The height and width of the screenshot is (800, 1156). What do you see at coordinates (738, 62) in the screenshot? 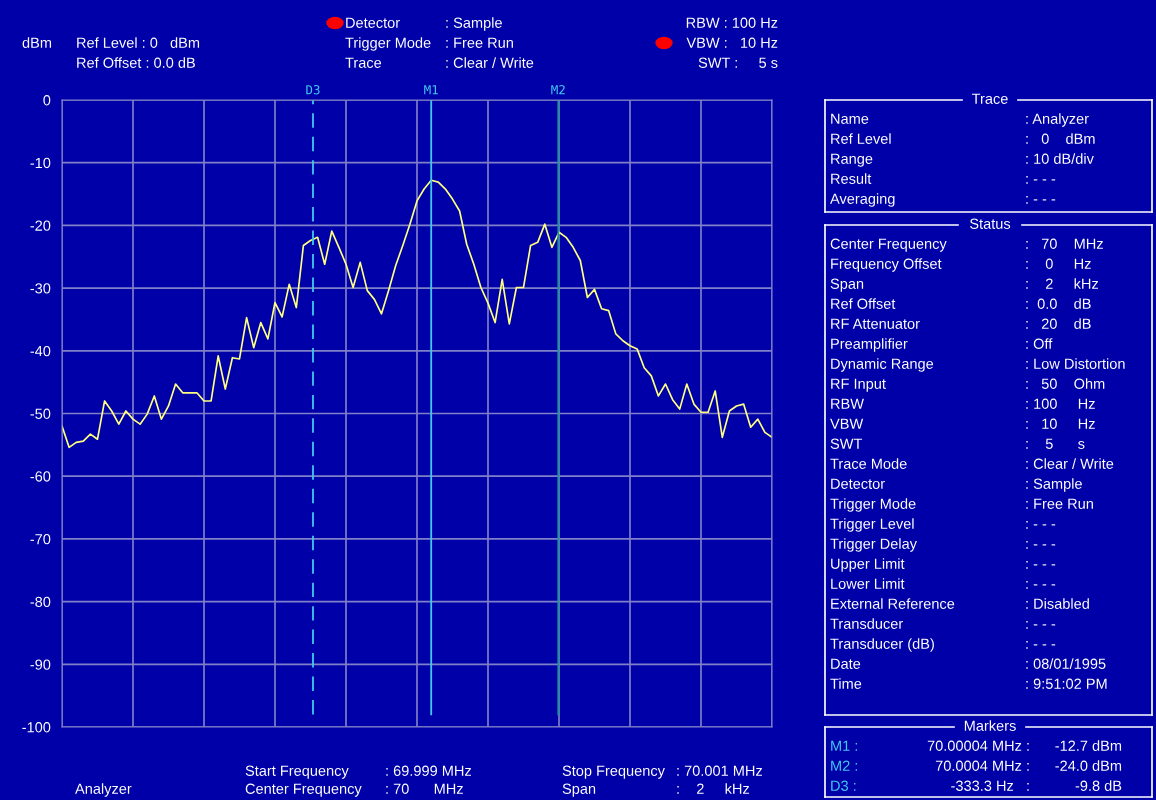
I see `text: SWT : 5 s` at bounding box center [738, 62].